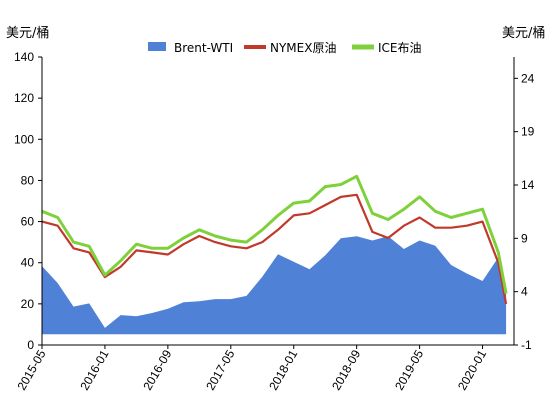 This screenshot has width=550, height=418. I want to click on legend: Brent-WTI NYMEX原油 ICE布油, so click(285, 48).